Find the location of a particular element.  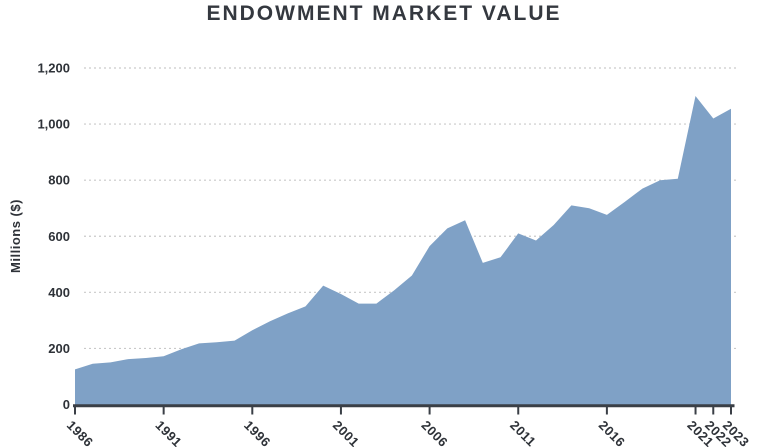

y-axis-tick-label: 200 is located at coordinates (59, 348).